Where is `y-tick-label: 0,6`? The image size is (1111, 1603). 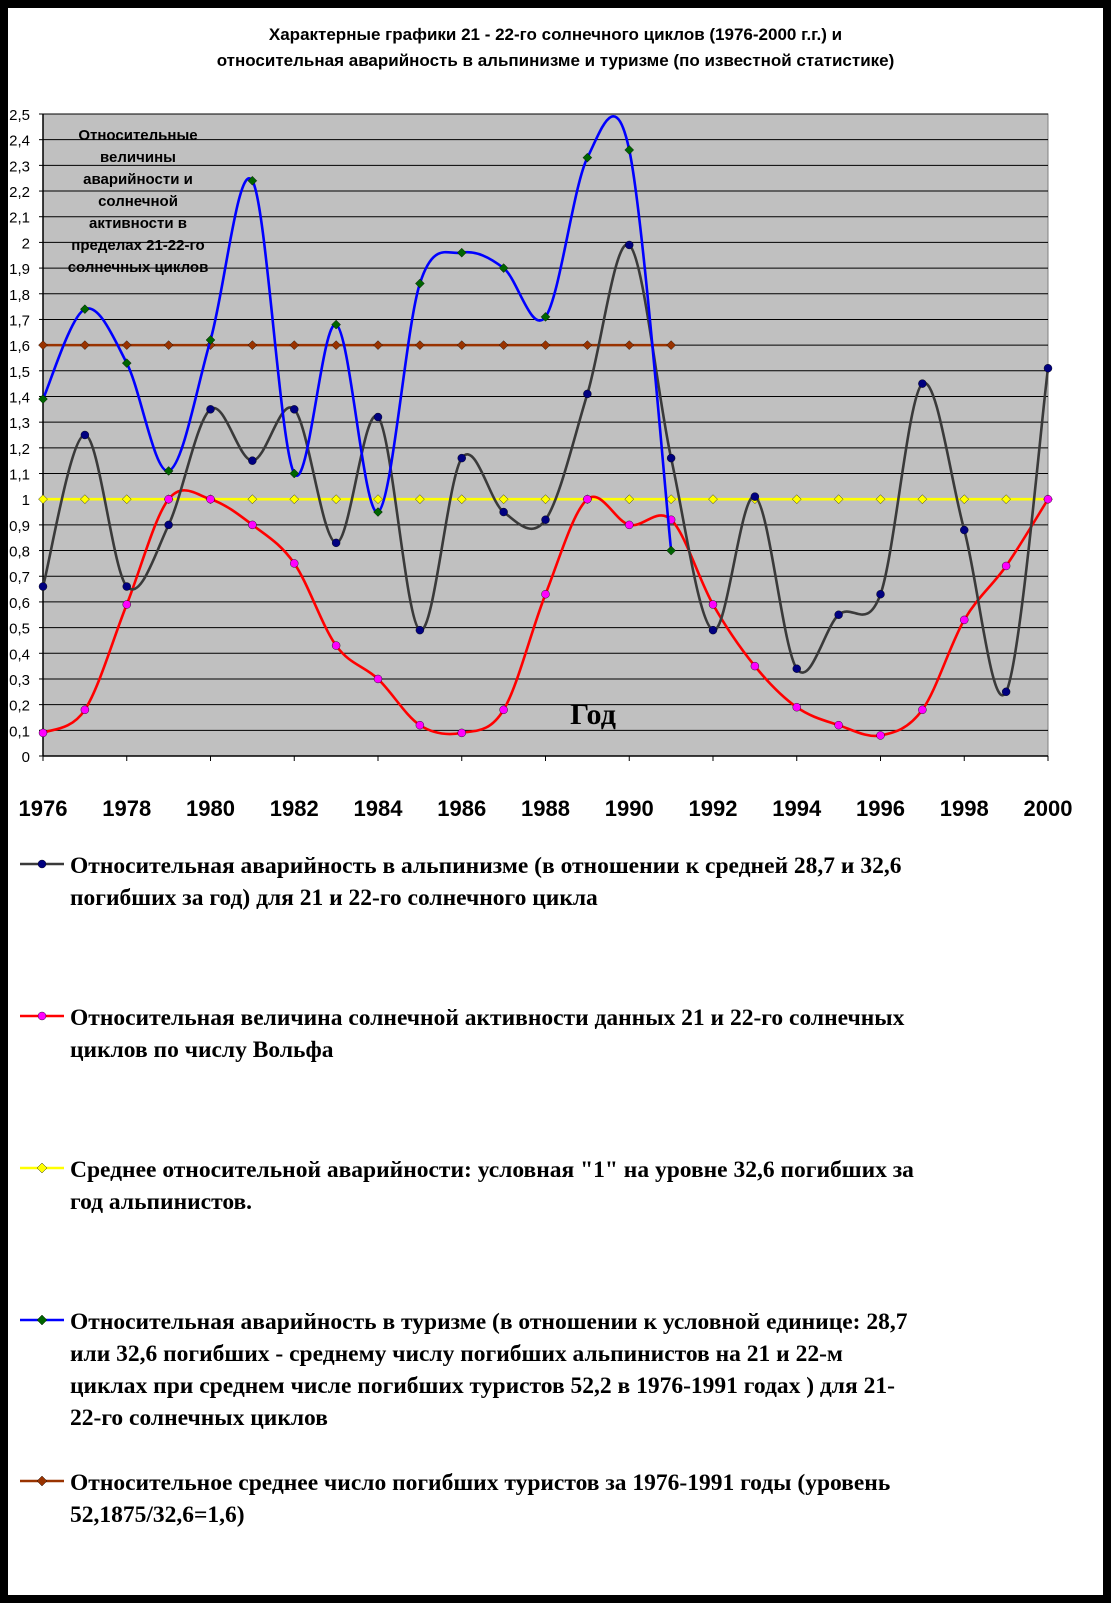
y-tick-label: 0,6 is located at coordinates (19, 603).